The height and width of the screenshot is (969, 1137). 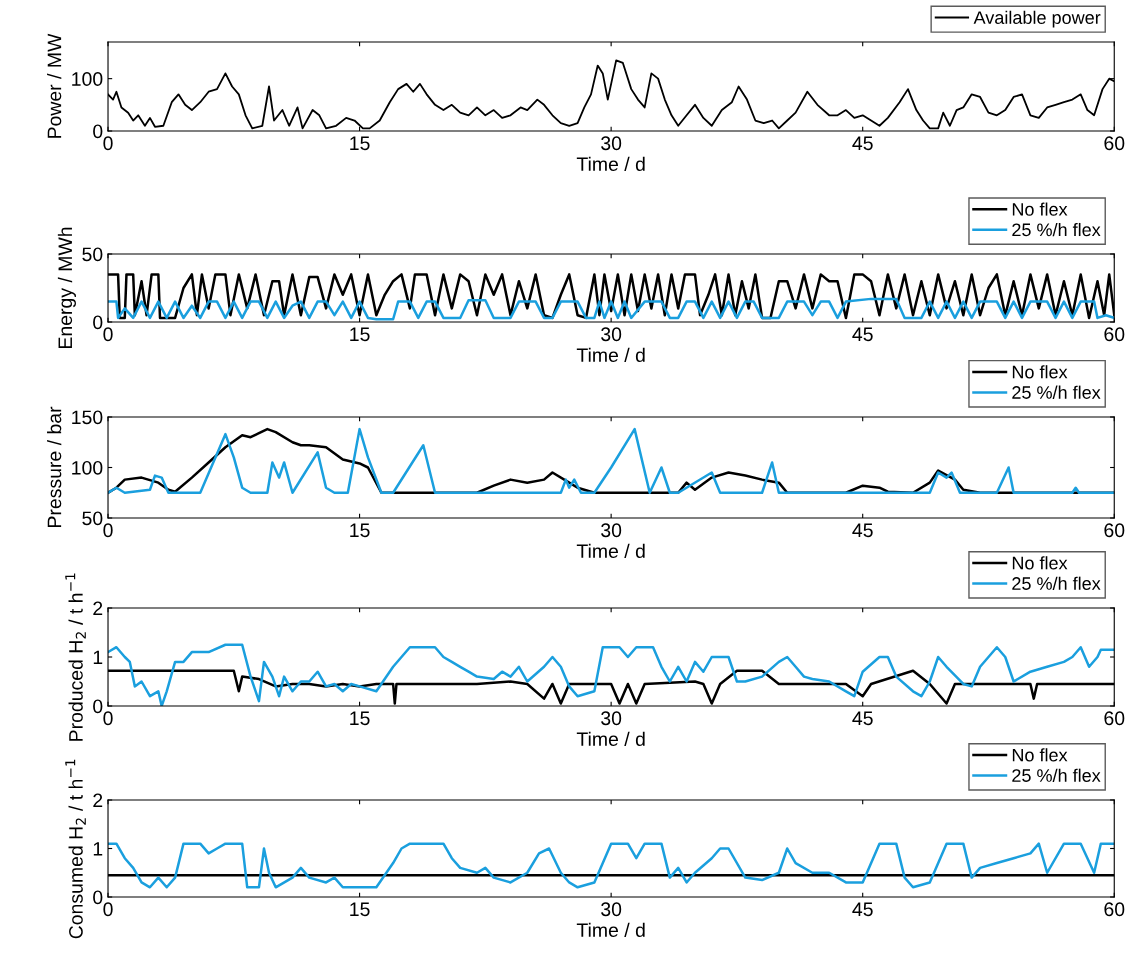 What do you see at coordinates (611, 865) in the screenshot?
I see `line-series` at bounding box center [611, 865].